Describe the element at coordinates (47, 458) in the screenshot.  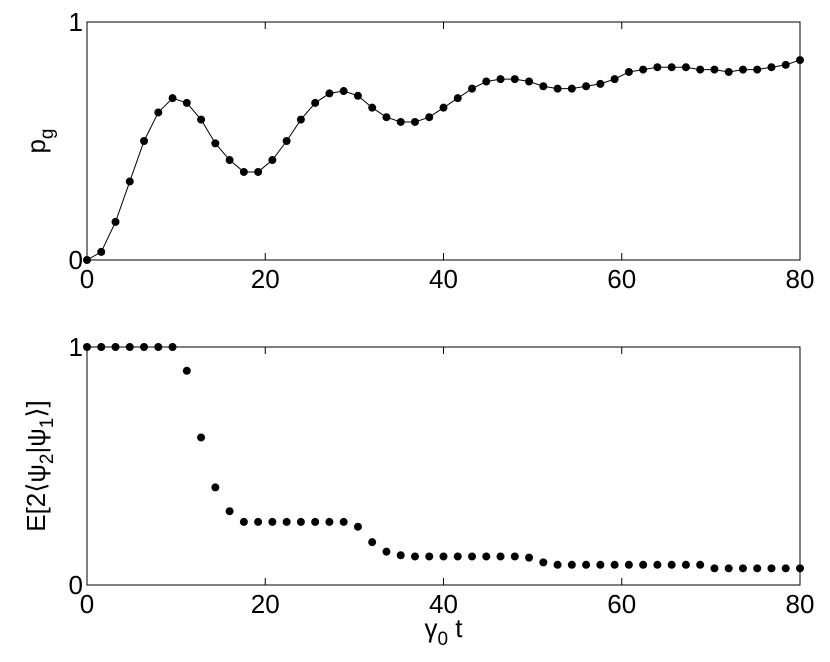
I see `y-axis-label-part: 2` at that location.